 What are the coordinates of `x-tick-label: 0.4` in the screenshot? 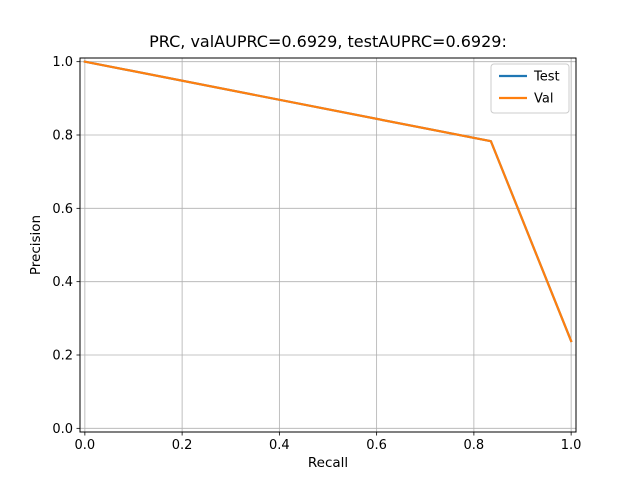 It's located at (279, 445).